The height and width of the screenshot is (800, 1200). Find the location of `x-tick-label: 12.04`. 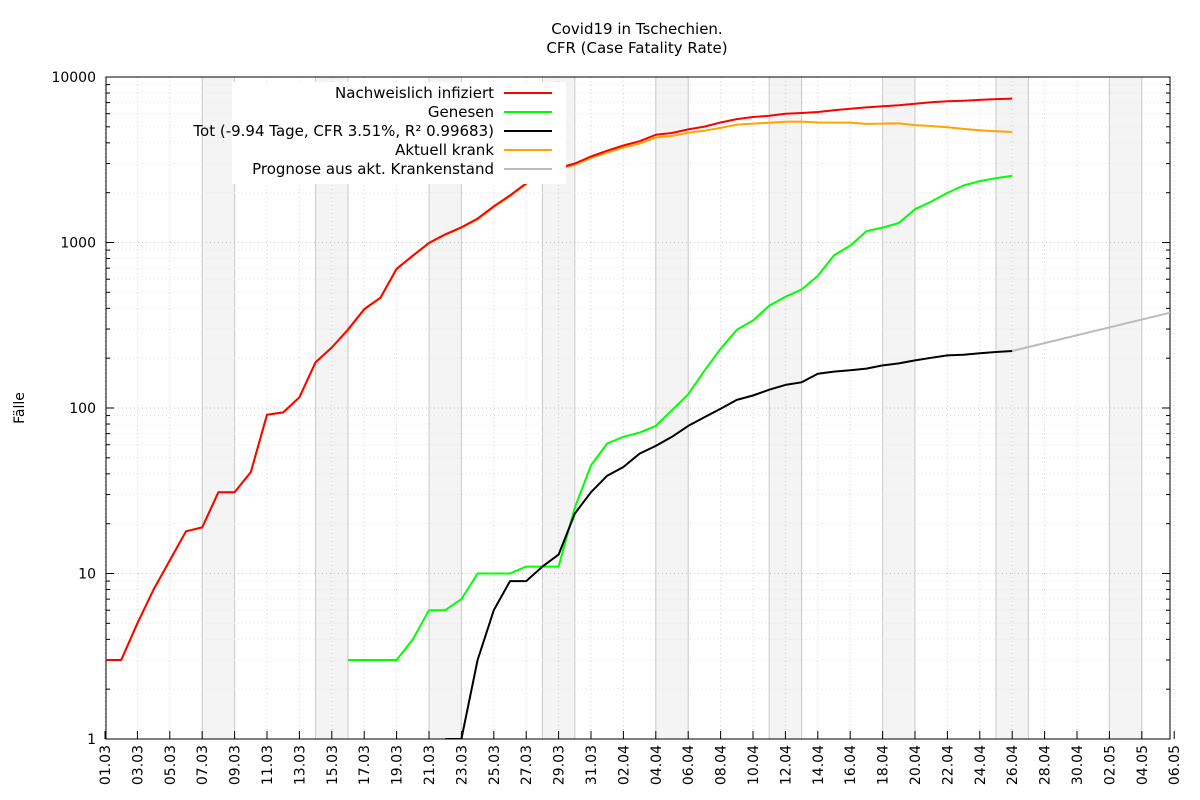

x-tick-label: 12.04 is located at coordinates (786, 765).